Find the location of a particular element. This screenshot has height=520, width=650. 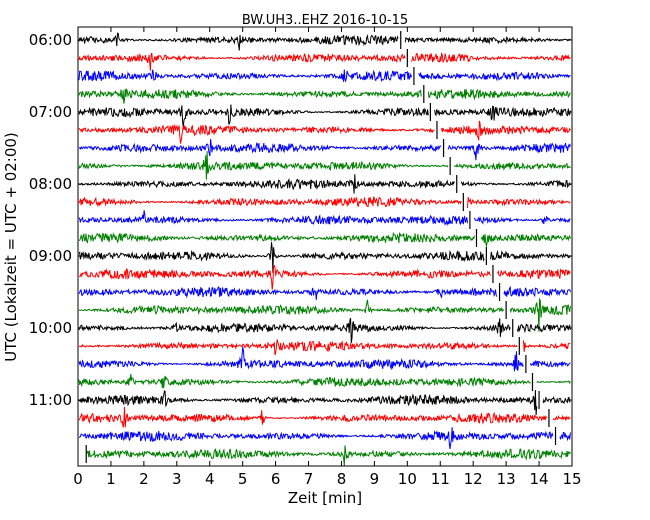

y-tick-label: 06:00 is located at coordinates (50, 40).